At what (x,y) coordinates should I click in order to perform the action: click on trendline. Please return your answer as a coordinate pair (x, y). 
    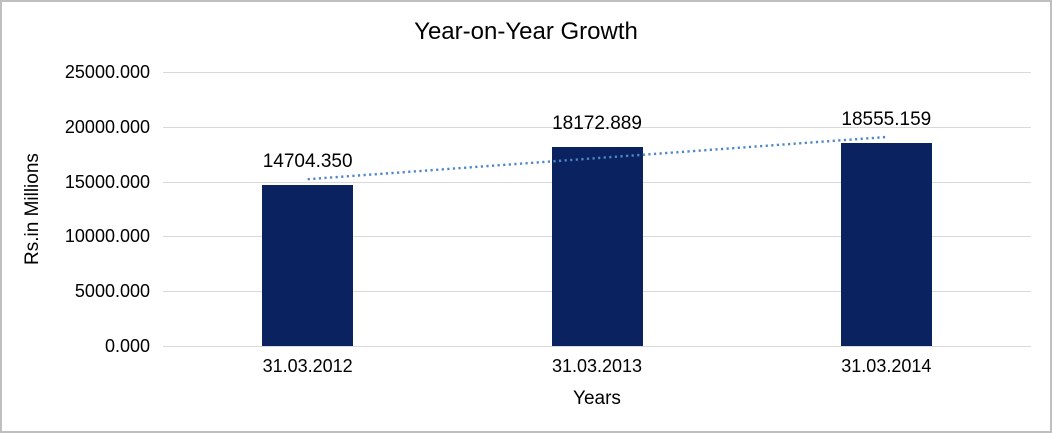
    Looking at the image, I should click on (597, 158).